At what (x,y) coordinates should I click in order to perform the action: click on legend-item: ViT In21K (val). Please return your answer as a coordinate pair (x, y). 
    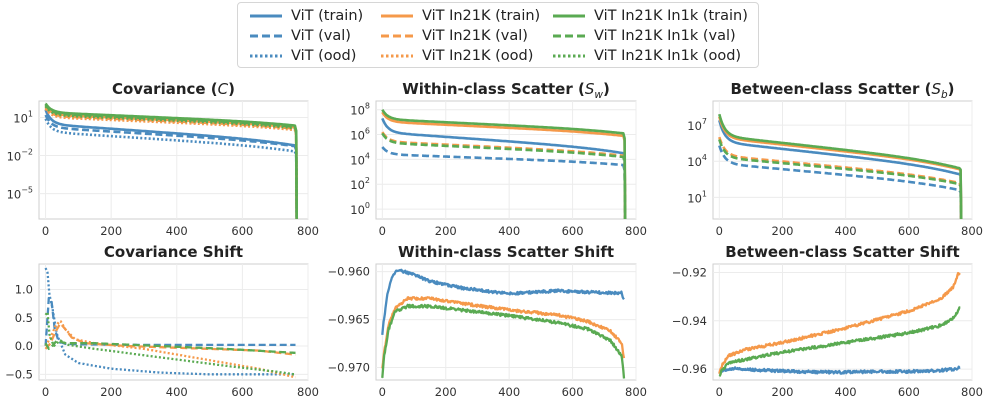
    Looking at the image, I should click on (454, 36).